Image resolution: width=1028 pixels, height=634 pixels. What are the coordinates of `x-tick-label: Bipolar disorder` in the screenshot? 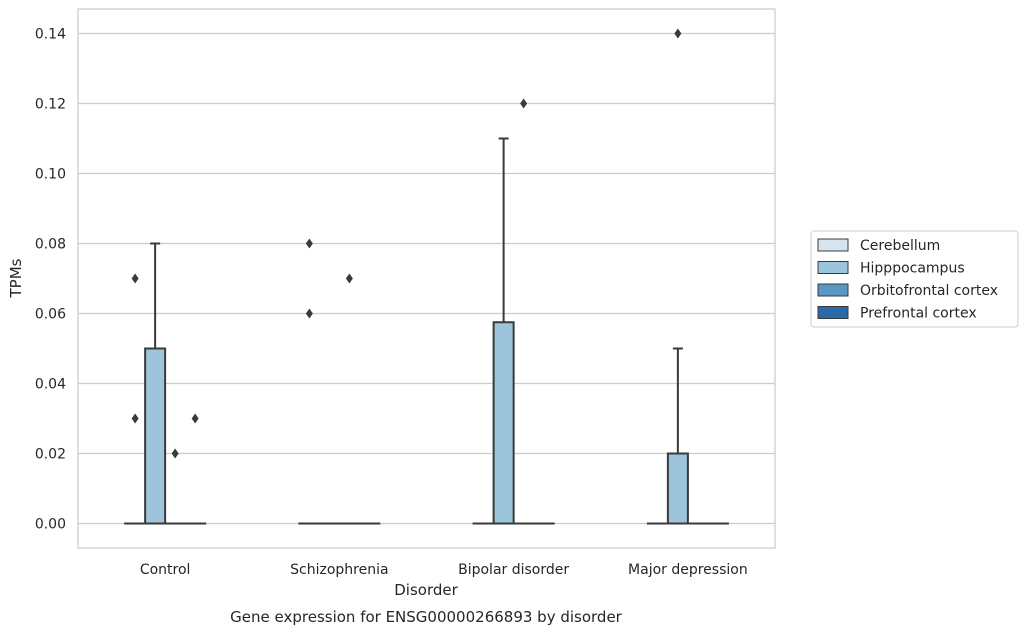 It's located at (513, 570).